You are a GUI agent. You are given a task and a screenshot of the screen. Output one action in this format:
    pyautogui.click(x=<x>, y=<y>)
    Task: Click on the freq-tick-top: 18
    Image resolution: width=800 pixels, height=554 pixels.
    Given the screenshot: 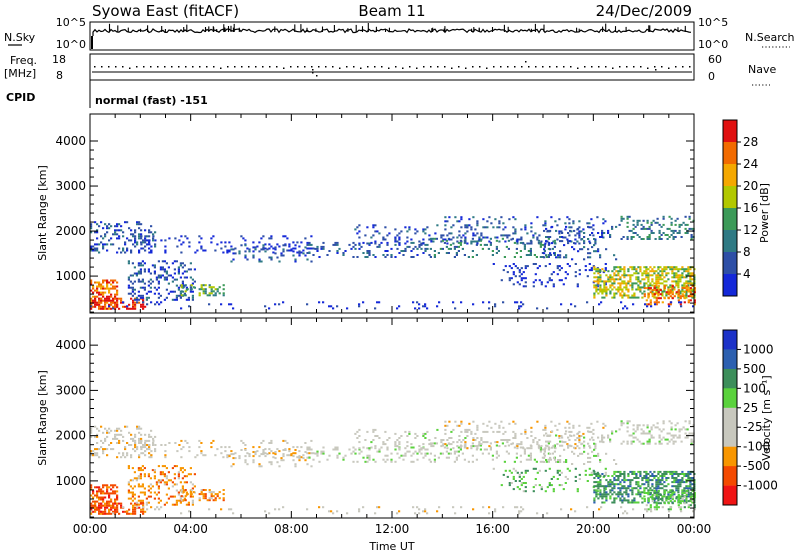 What is the action you would take?
    pyautogui.click(x=59, y=59)
    